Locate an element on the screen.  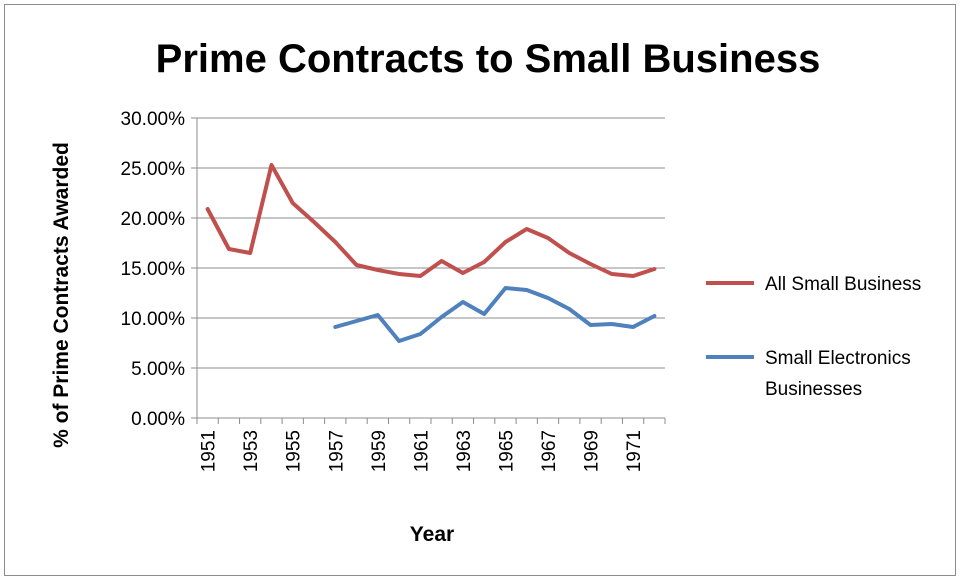
y-tick-label: 5.00% is located at coordinates (158, 369).